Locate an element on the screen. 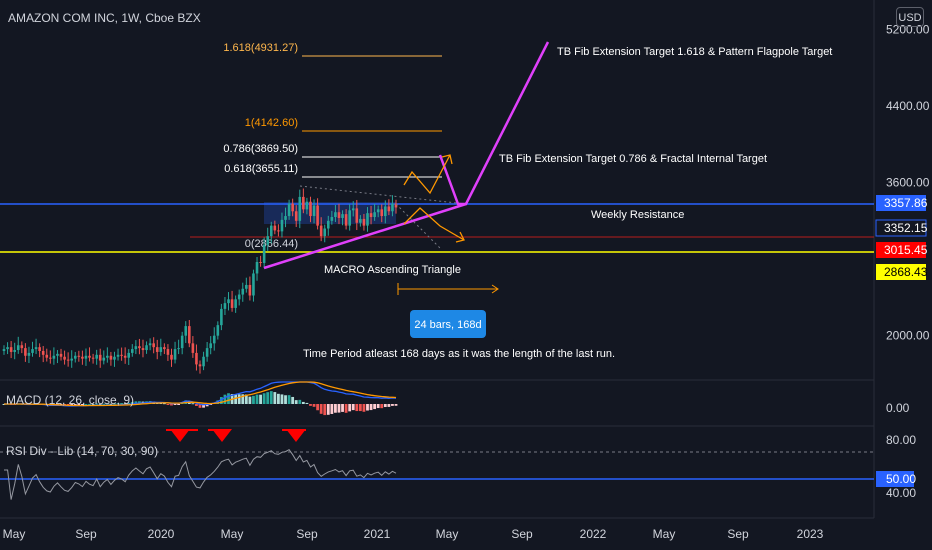  rsi-bear-marker is located at coordinates (180, 435).